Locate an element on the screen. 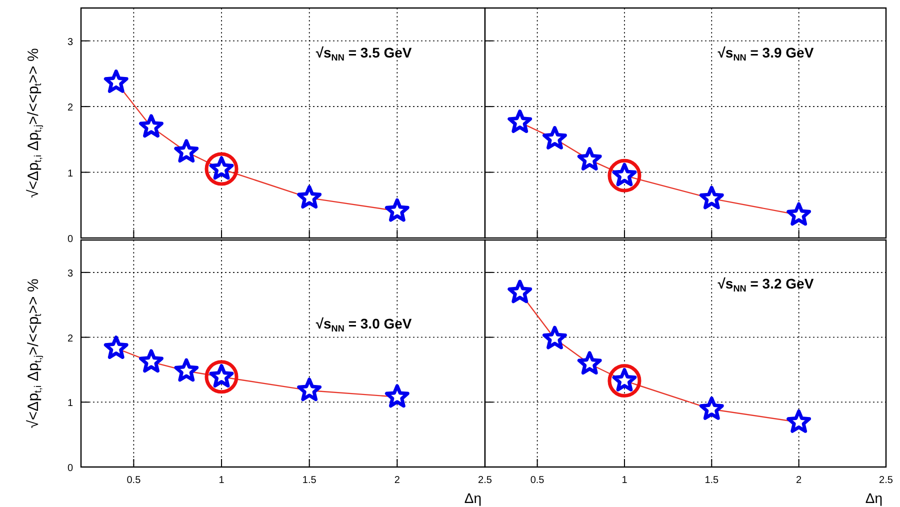 The height and width of the screenshot is (507, 900). text: √s$_{NN}$ = 3.2 GeV is located at coordinates (766, 285).